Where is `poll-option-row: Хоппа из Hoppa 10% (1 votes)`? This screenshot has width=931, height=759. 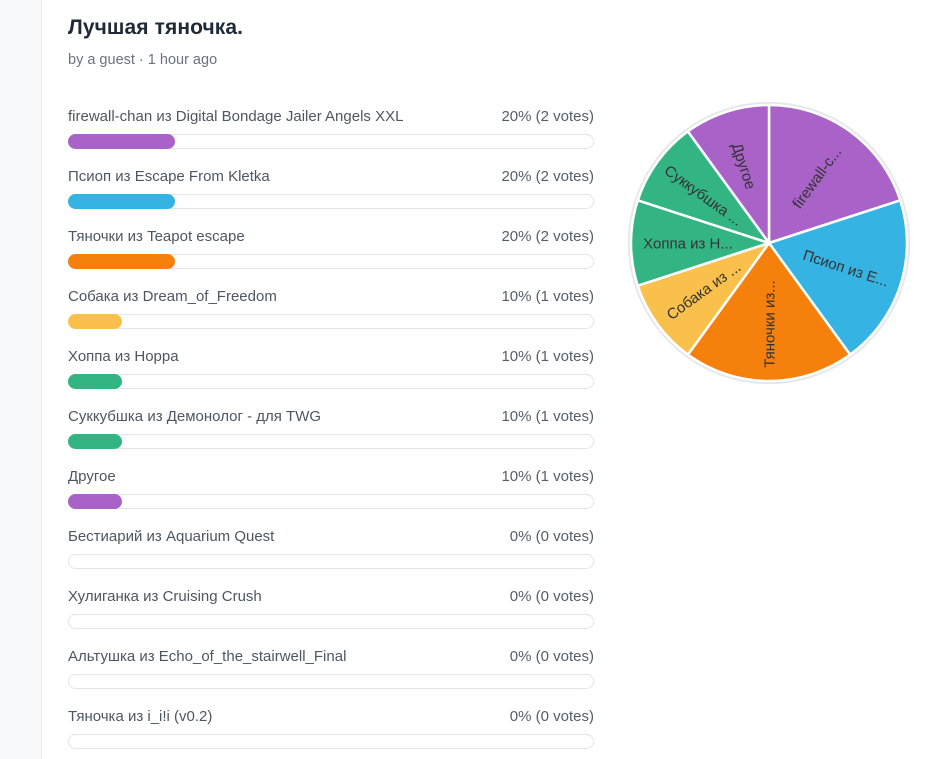 poll-option-row: Хоппа из Hoppa 10% (1 votes) is located at coordinates (331, 367).